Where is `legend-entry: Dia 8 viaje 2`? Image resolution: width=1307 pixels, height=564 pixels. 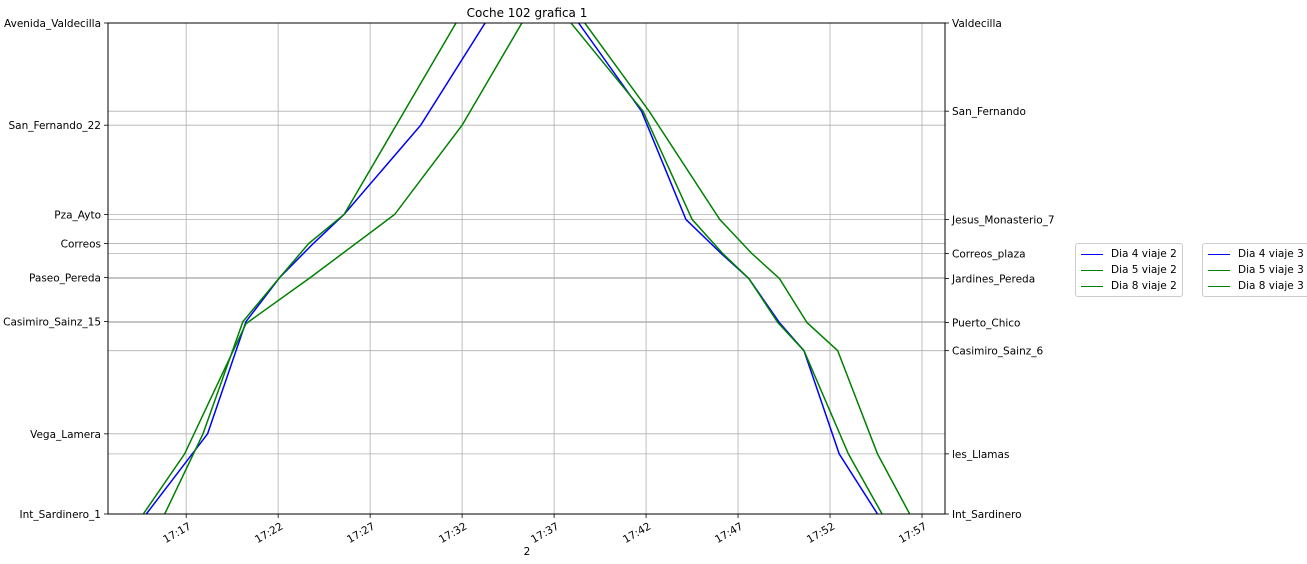 legend-entry: Dia 8 viaje 2 is located at coordinates (1129, 286).